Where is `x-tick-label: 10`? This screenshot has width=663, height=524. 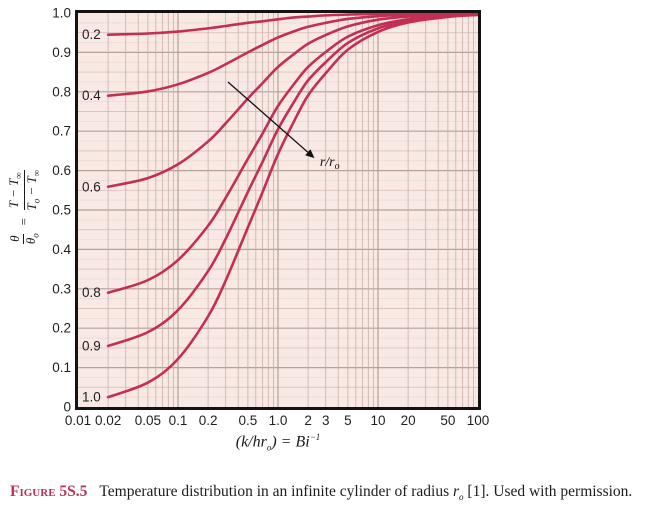
x-tick-label: 10 is located at coordinates (377, 420).